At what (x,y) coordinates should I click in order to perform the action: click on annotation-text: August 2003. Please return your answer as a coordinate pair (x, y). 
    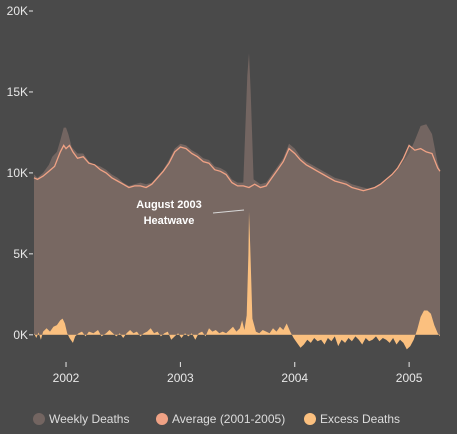
    Looking at the image, I should click on (168, 205).